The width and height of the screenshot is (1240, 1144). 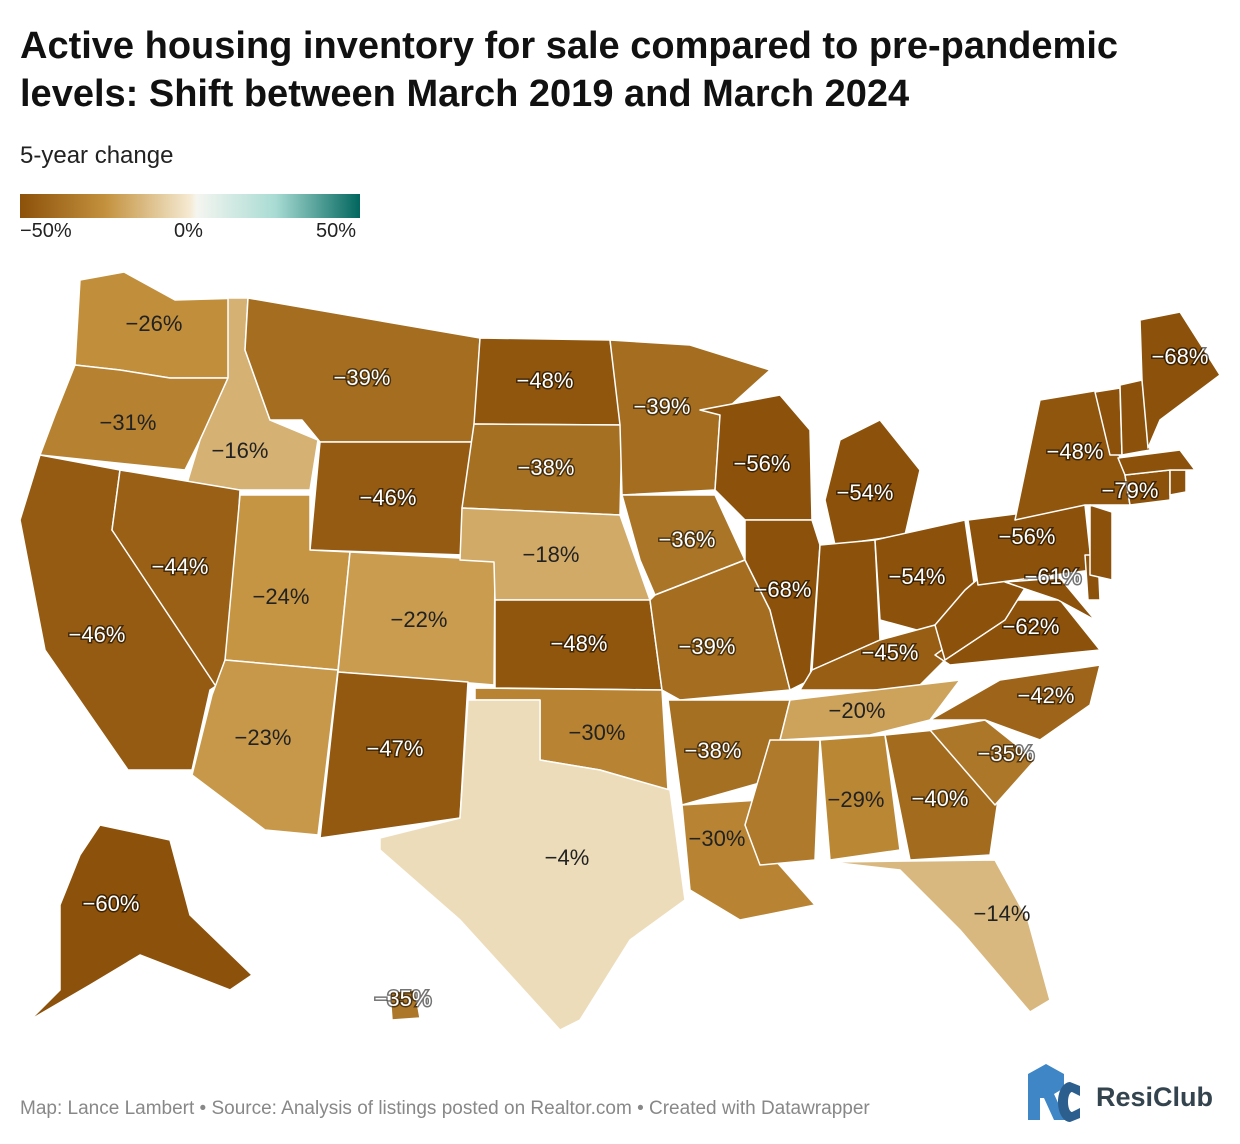 I want to click on state-tx, so click(x=532, y=865).